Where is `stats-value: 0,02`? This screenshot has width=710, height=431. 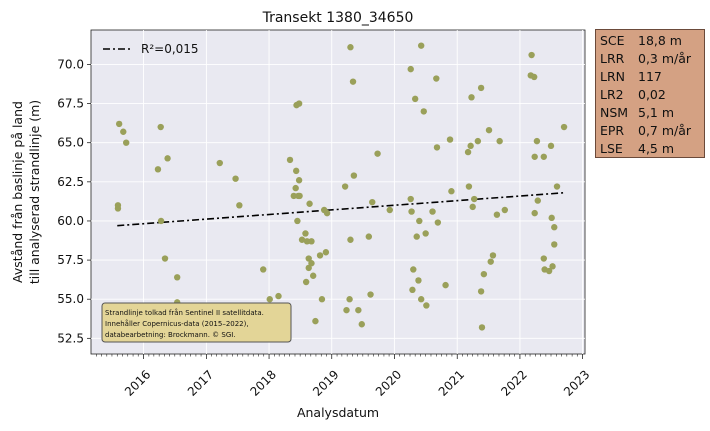 stats-value: 0,02 is located at coordinates (652, 94).